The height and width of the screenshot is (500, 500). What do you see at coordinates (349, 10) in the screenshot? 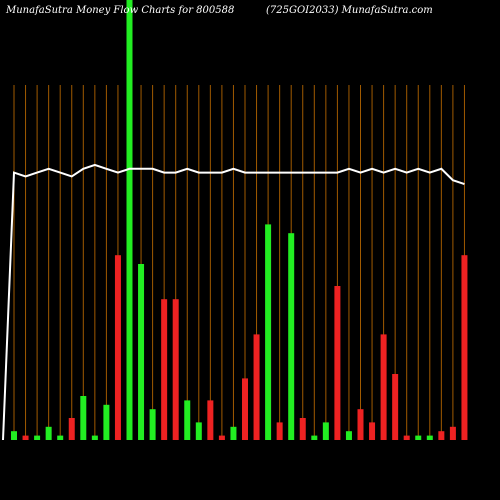
I see `chart-title-right: (725GOI2033) MunafaSutra.com` at bounding box center [349, 10].